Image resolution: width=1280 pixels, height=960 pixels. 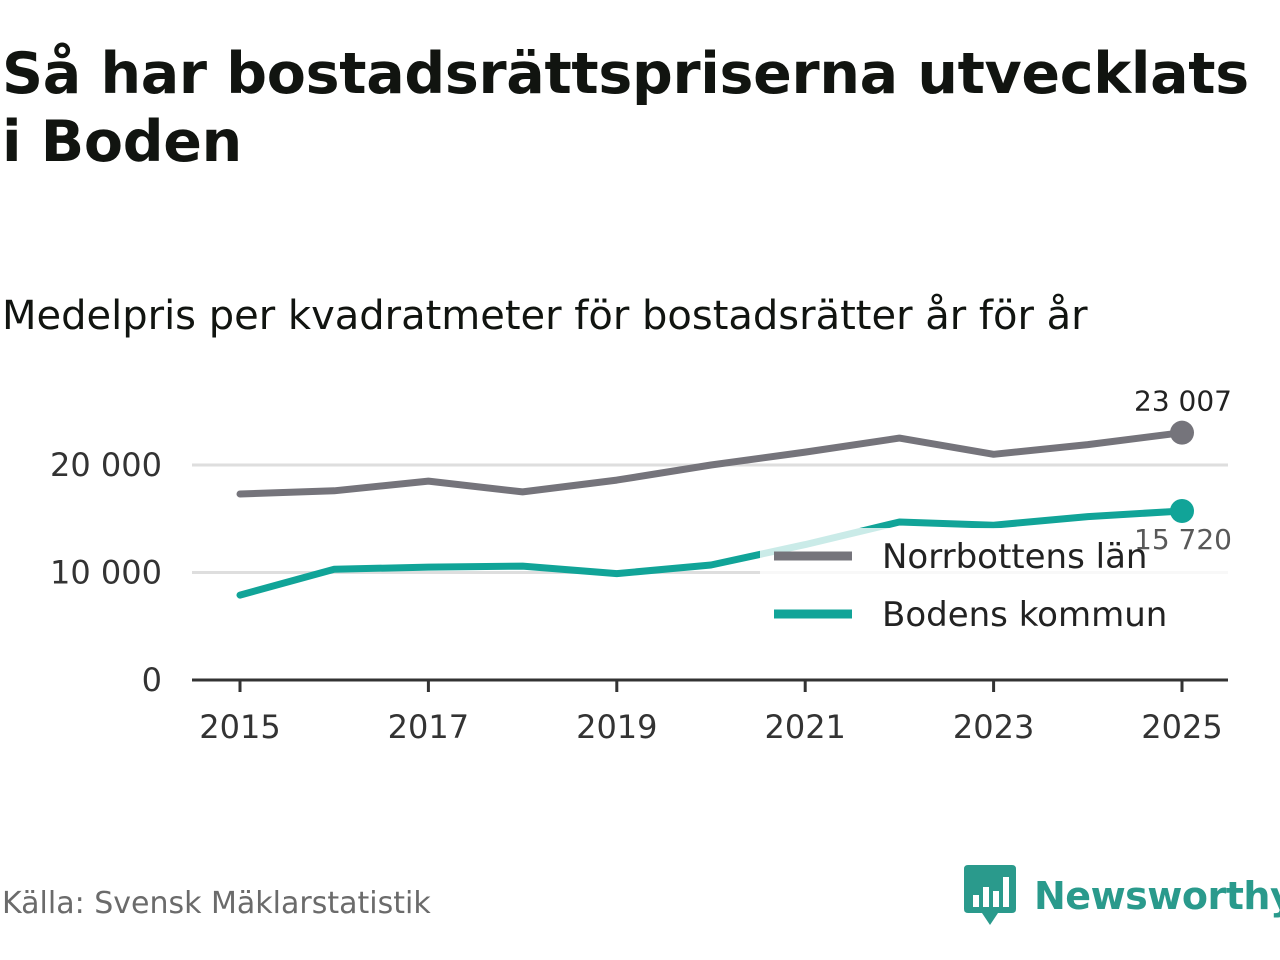 What do you see at coordinates (1024, 615) in the screenshot?
I see `legend-label: Bodens kommun` at bounding box center [1024, 615].